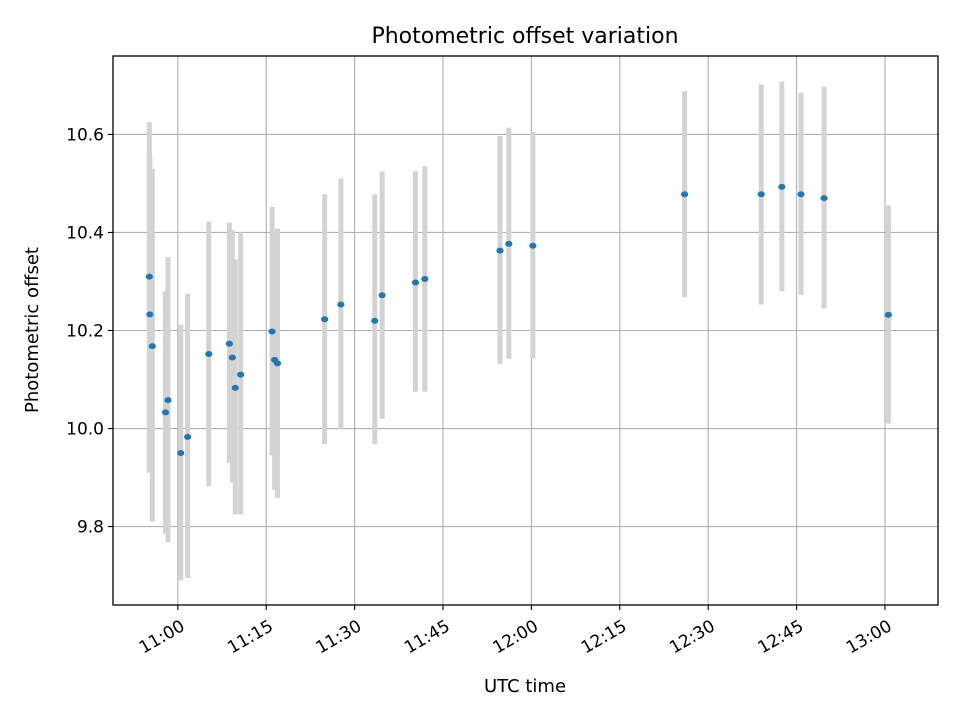  What do you see at coordinates (90, 528) in the screenshot?
I see `y-tick-label: 9.8` at bounding box center [90, 528].